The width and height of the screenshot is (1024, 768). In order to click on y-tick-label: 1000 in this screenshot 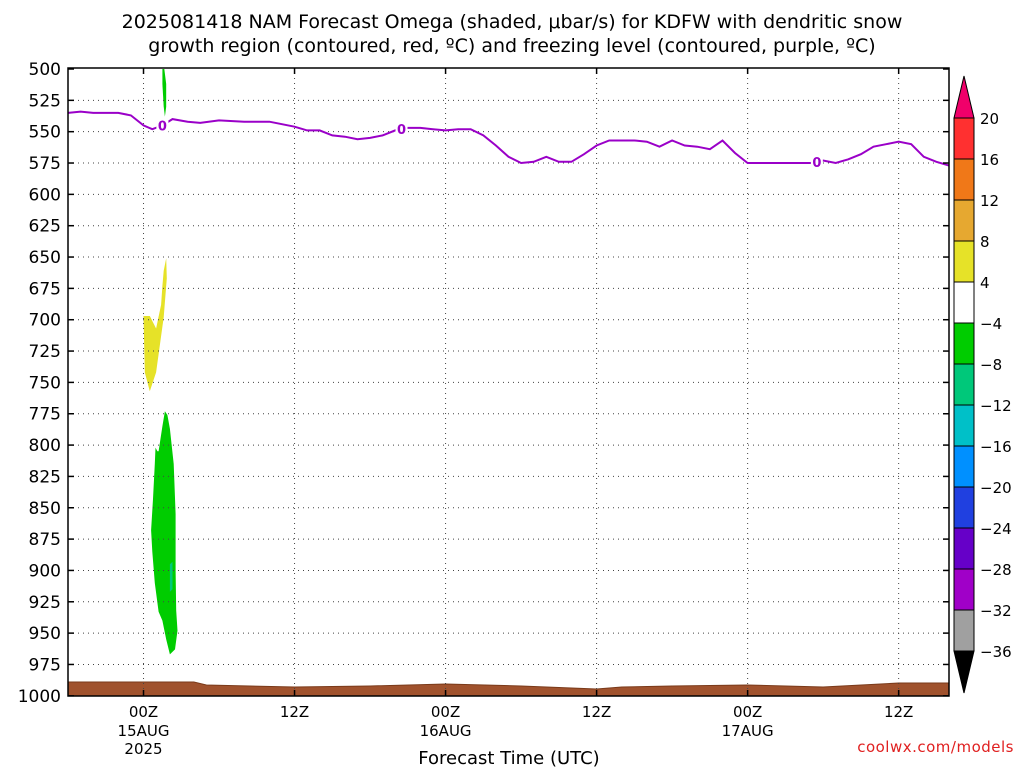, I will do `click(39, 697)`.